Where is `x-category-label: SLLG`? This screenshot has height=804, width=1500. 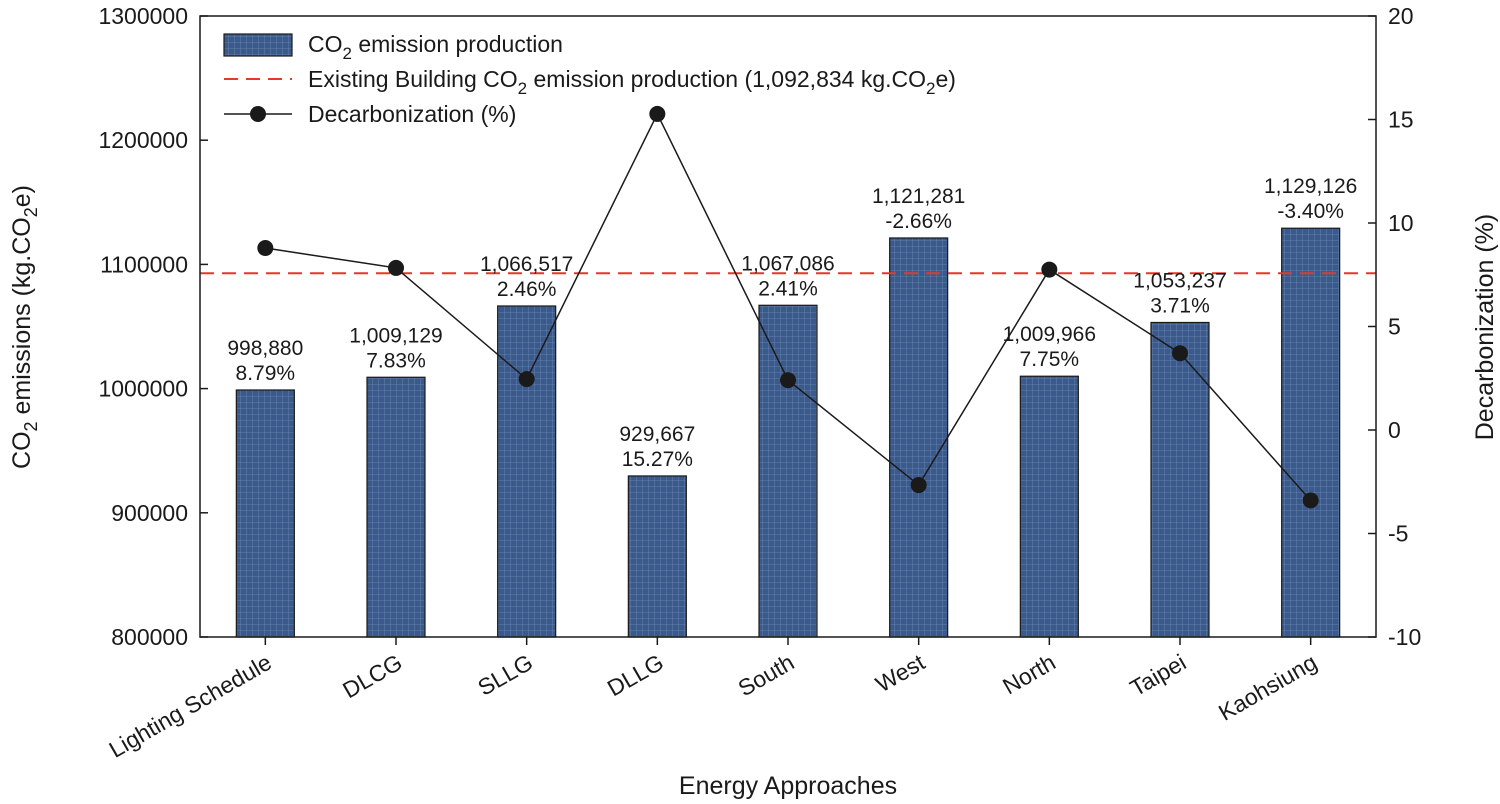
x-category-label: SLLG is located at coordinates (505, 675).